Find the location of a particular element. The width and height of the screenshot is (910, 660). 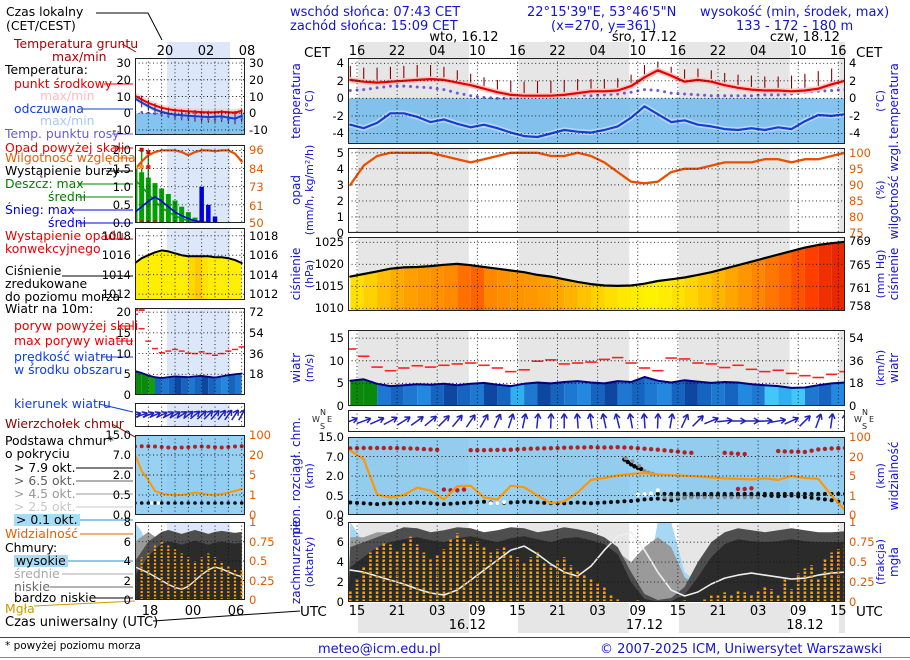

axis-title-temperature-right: (°C) temperatura is located at coordinates (887, 101).